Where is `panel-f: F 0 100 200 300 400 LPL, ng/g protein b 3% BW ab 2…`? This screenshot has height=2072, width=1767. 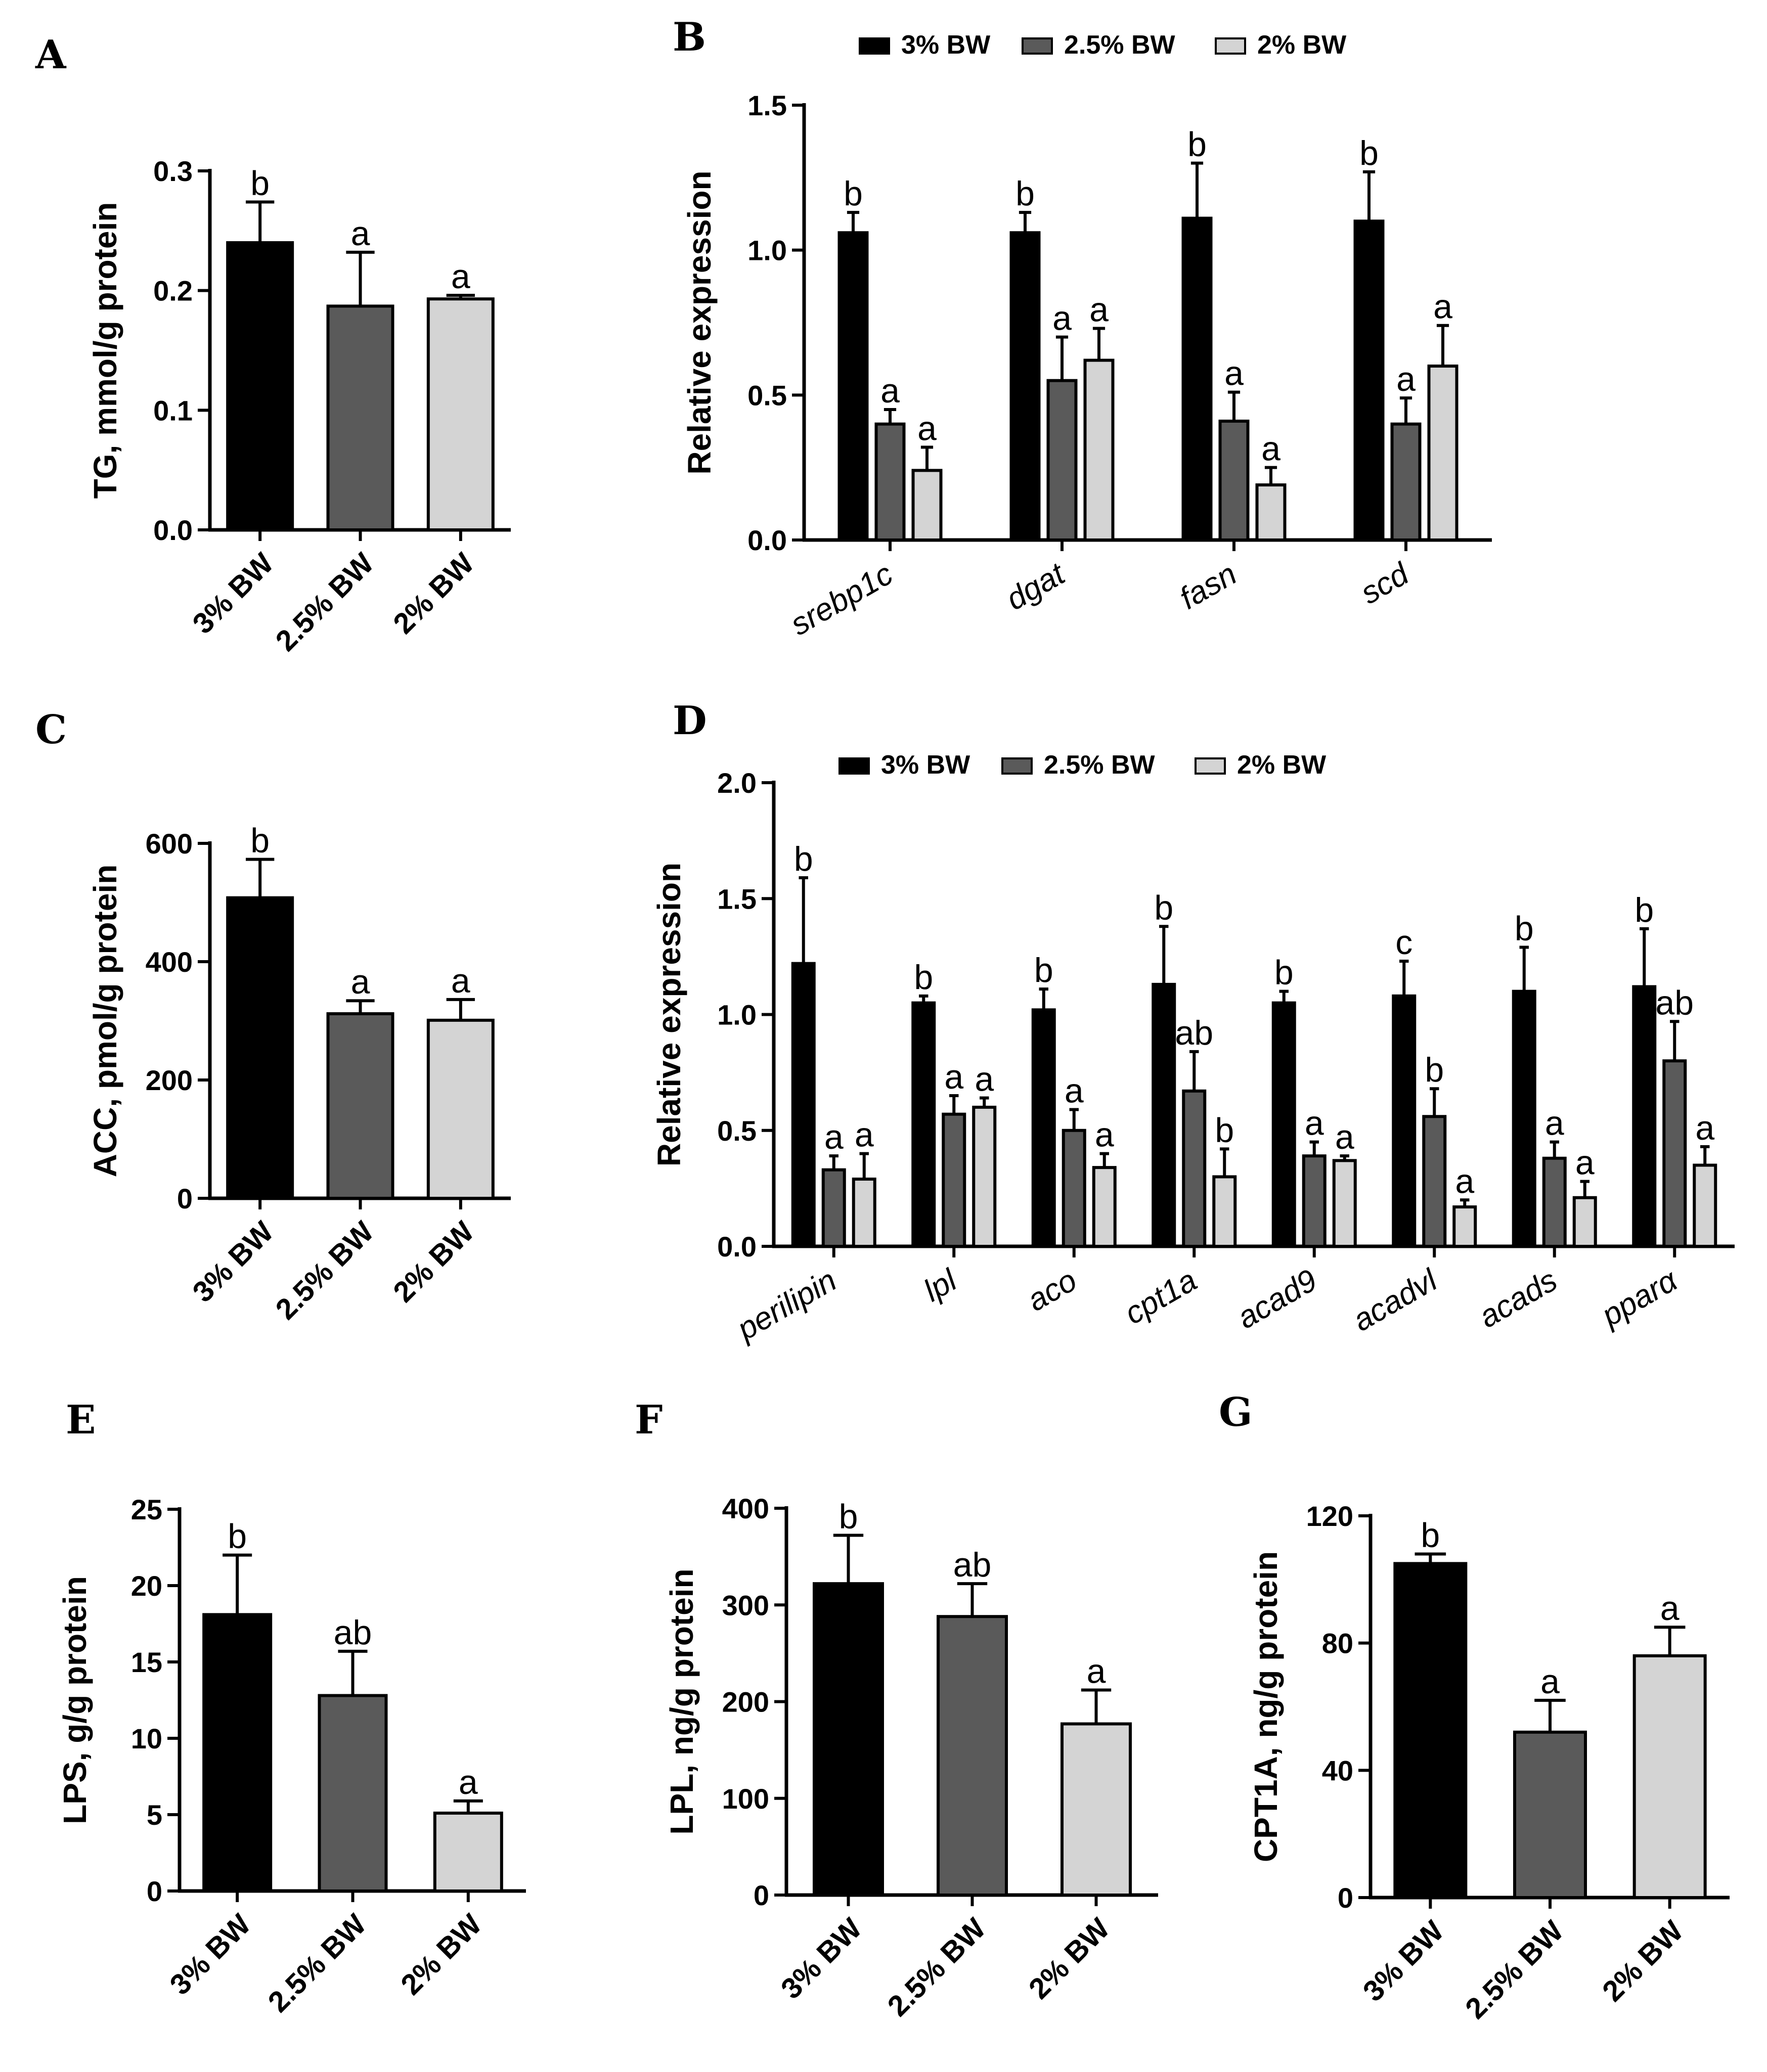
panel-f: F 0 100 200 300 400 LPL, ng/g protein b 3% BW ab 2… is located at coordinates (896, 1709).